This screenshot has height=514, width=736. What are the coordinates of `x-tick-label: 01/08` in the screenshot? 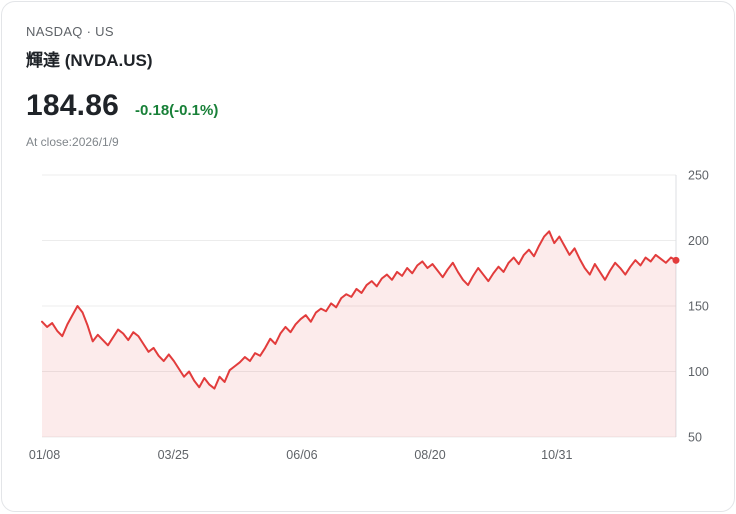 It's located at (44, 455).